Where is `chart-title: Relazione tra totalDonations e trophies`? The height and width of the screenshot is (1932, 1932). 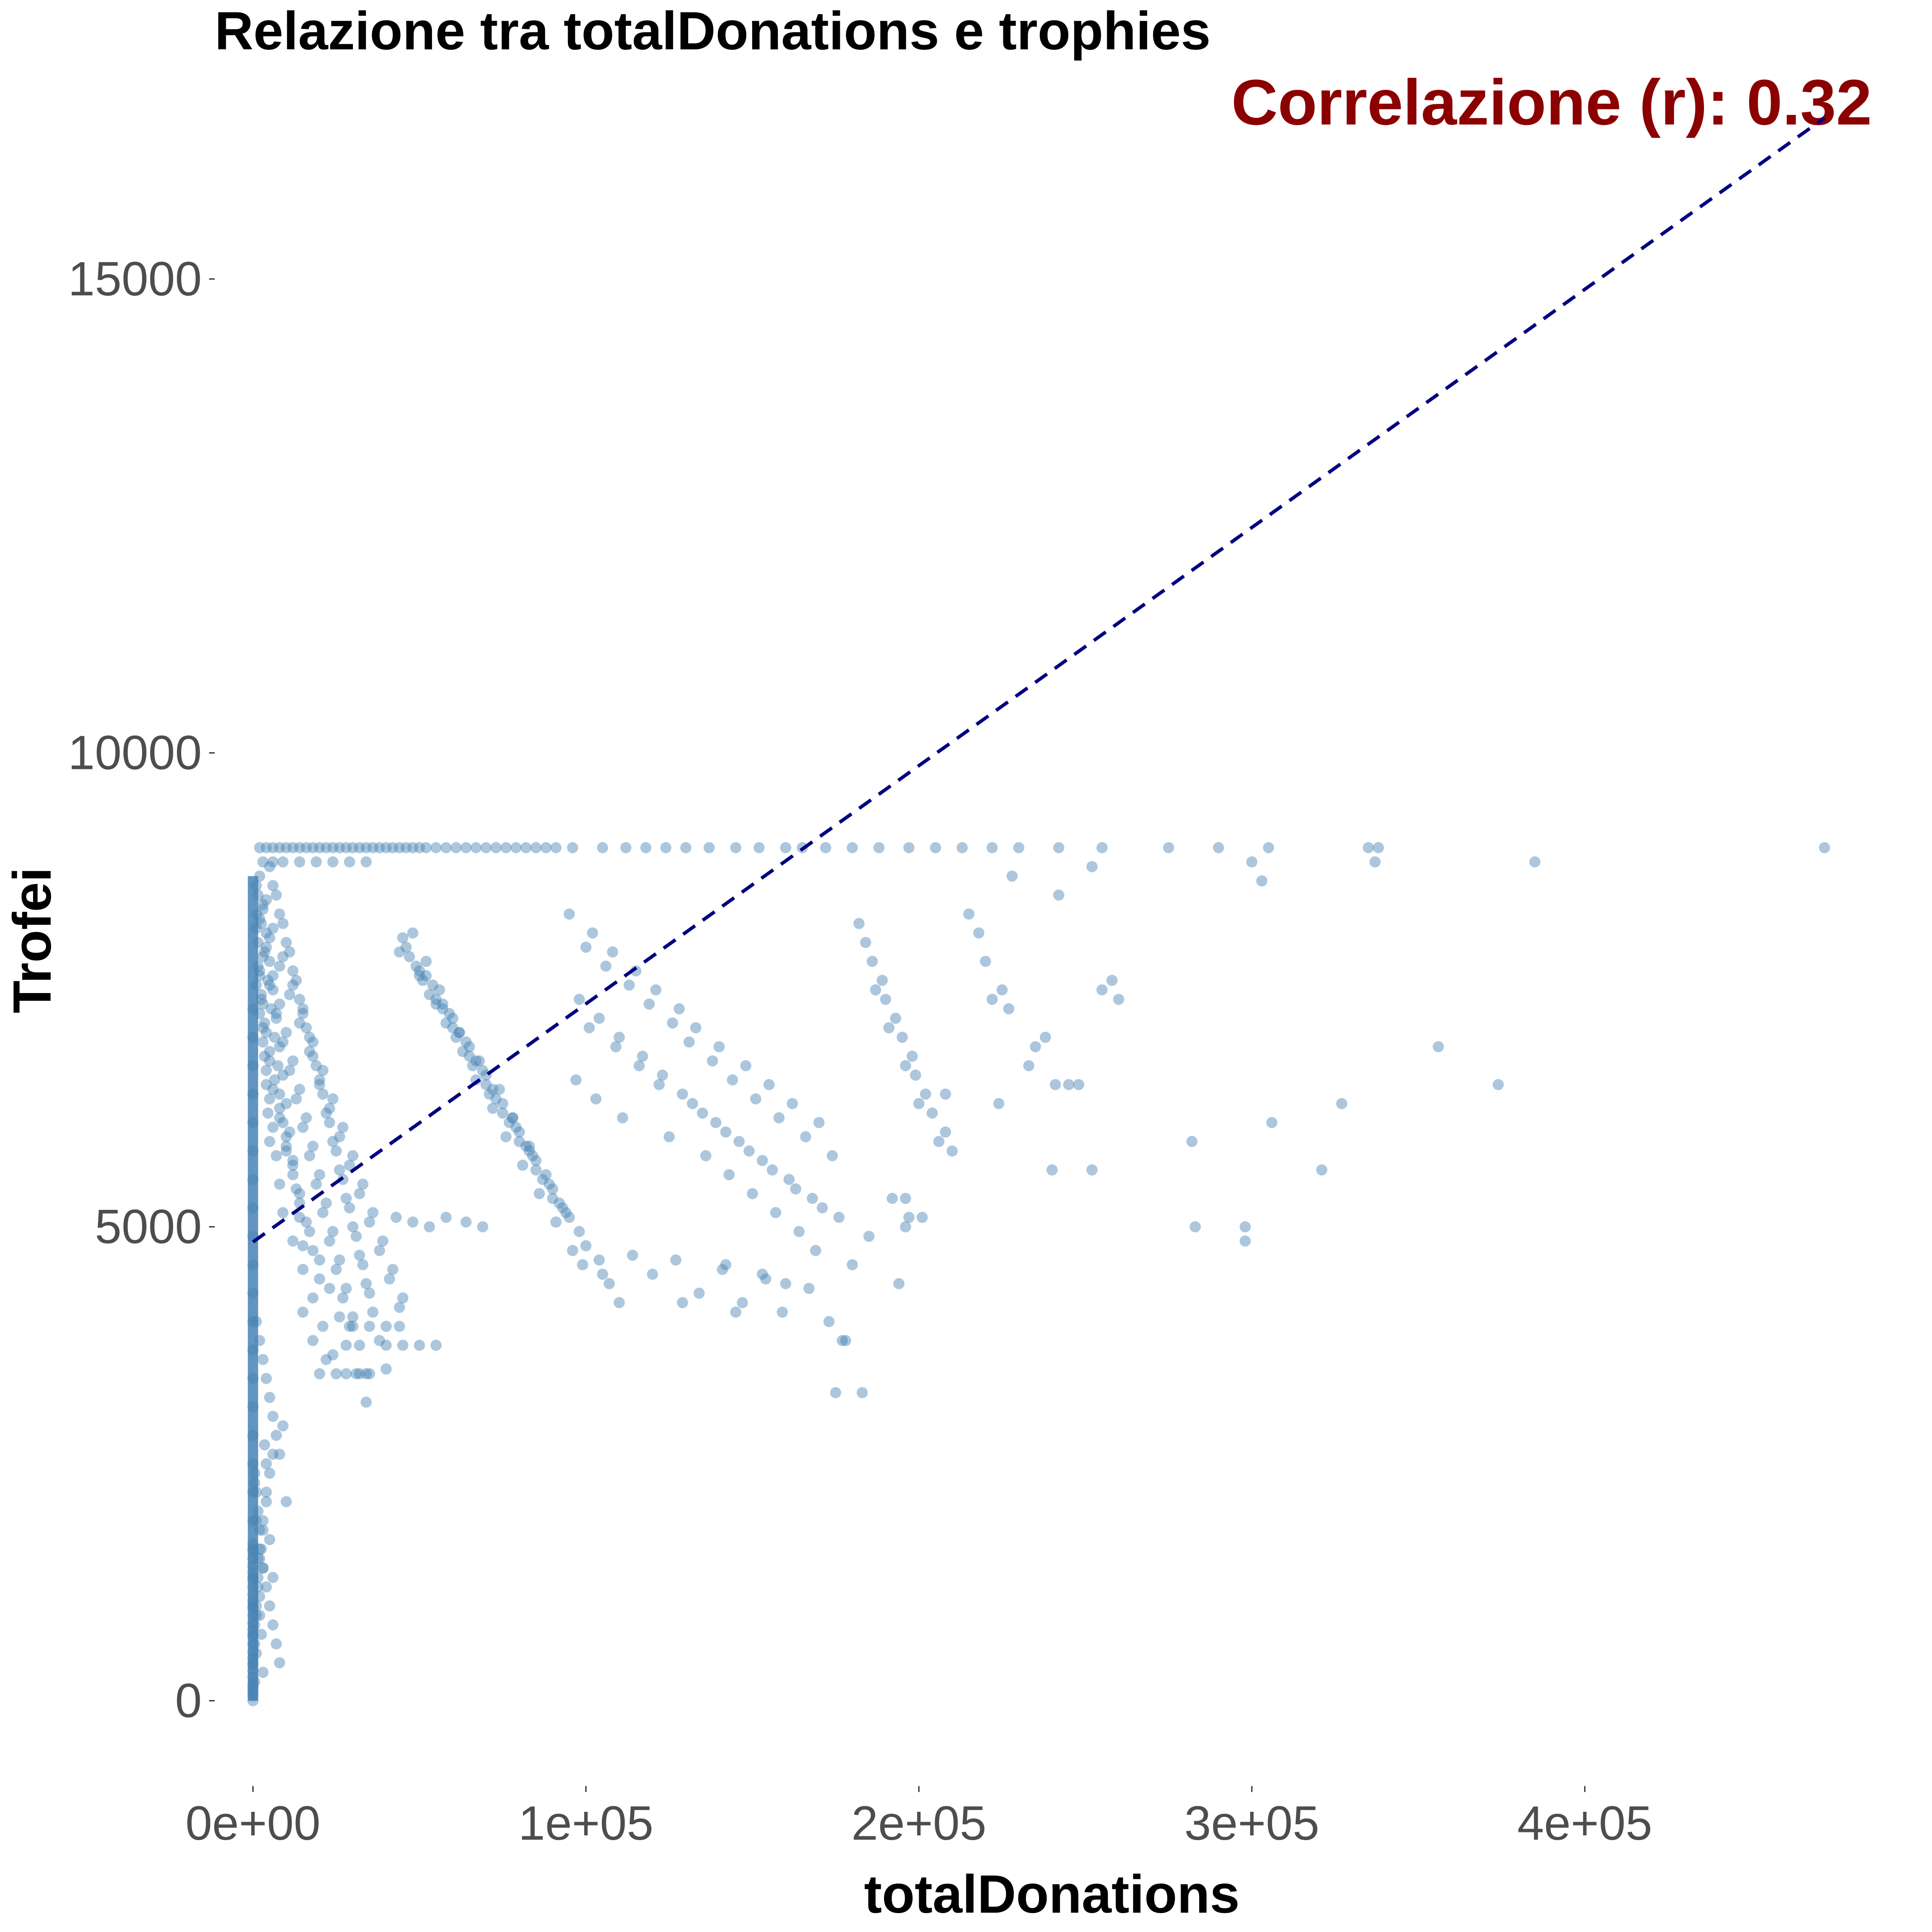
chart-title: Relazione tra totalDonations e trophies is located at coordinates (713, 31).